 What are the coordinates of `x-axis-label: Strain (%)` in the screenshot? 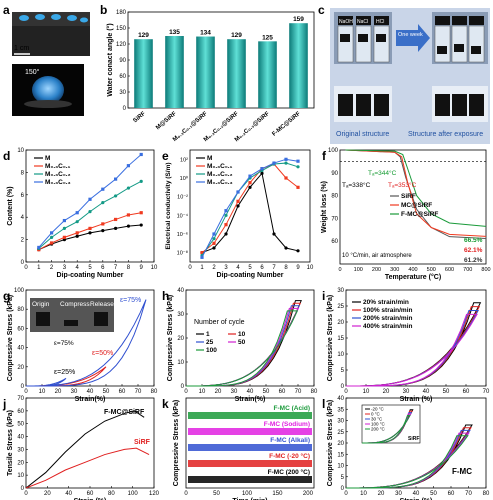 It's located at (416, 399).